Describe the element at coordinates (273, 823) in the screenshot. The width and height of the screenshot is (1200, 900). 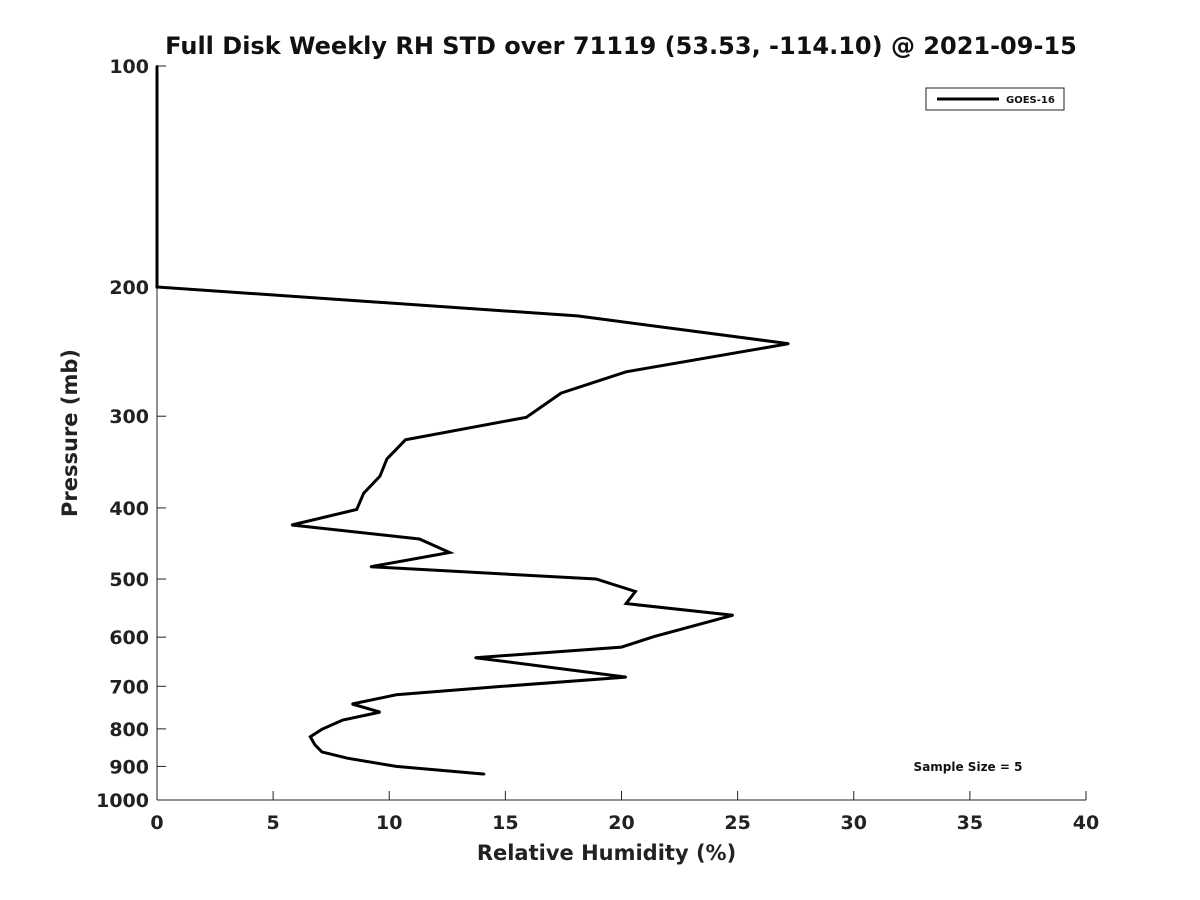
I see `x-tick-label: 5` at that location.